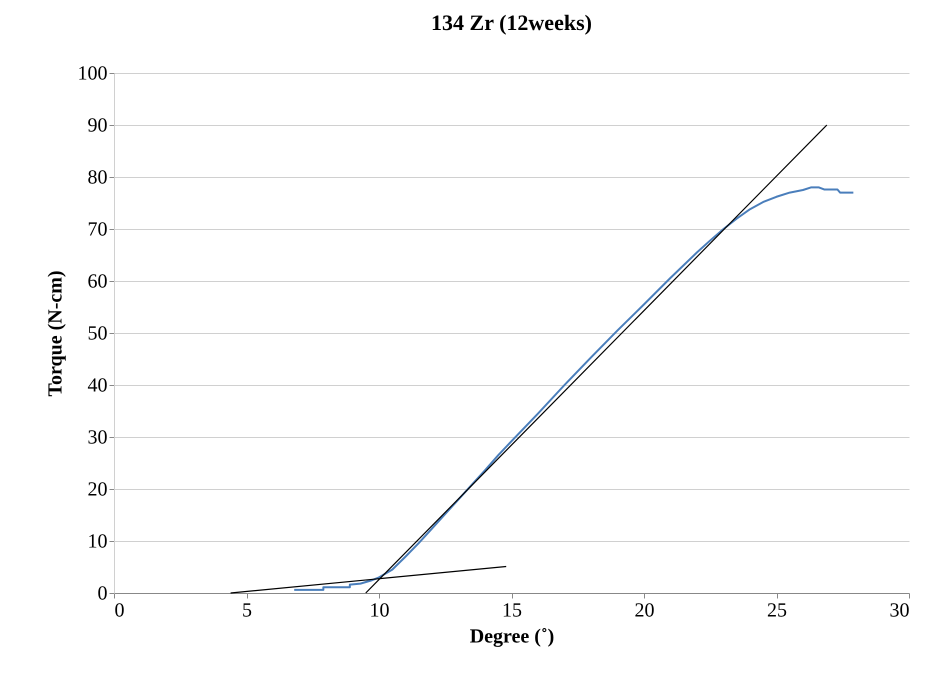 The width and height of the screenshot is (925, 679). Describe the element at coordinates (98, 125) in the screenshot. I see `y-tick-label: 90` at that location.